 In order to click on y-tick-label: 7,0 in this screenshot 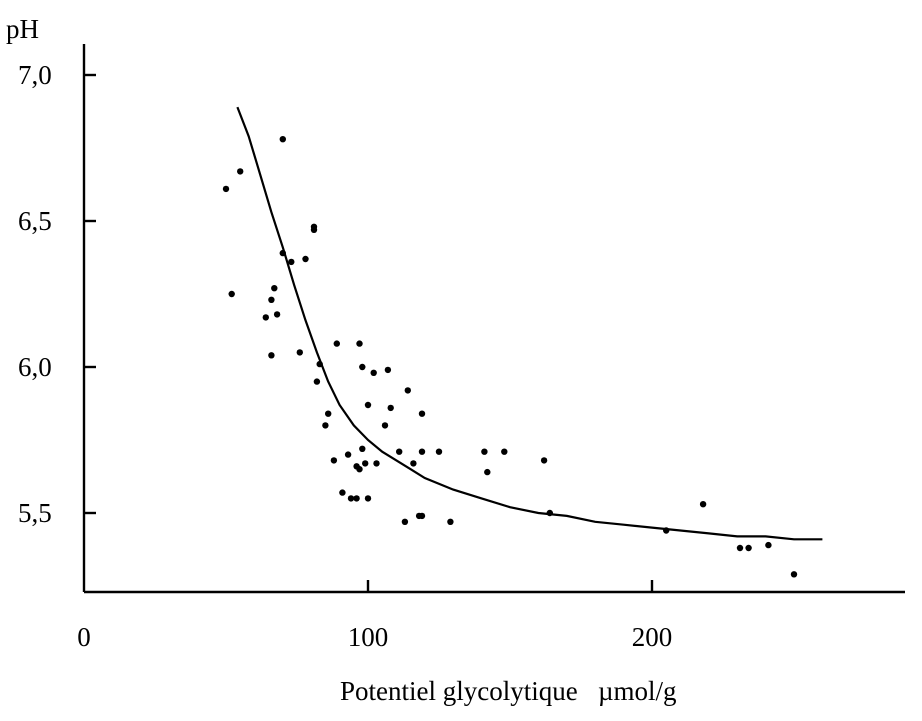, I will do `click(35, 75)`.